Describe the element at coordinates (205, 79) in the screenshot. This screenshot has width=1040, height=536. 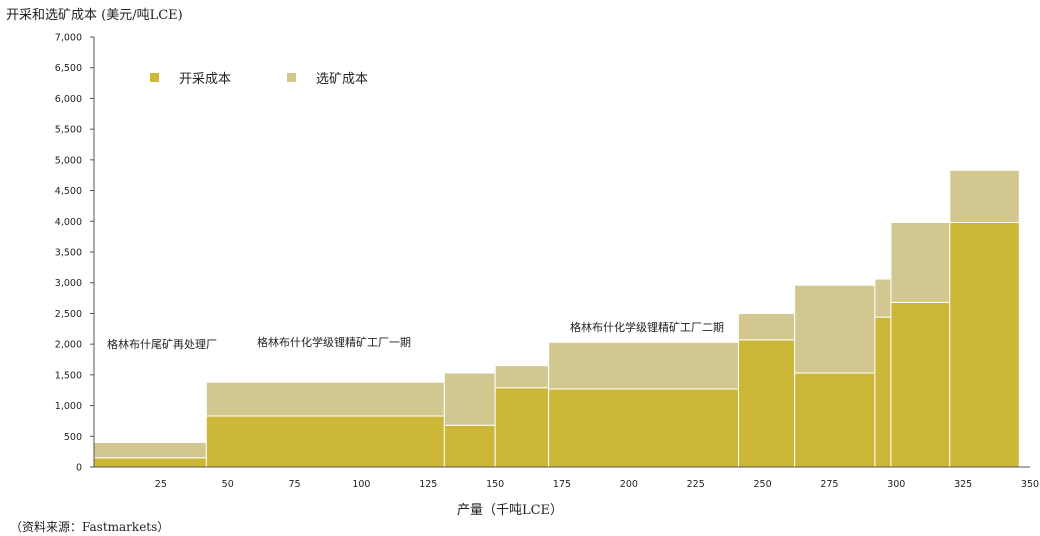
I see `legend-label-mining: 开采成本` at that location.